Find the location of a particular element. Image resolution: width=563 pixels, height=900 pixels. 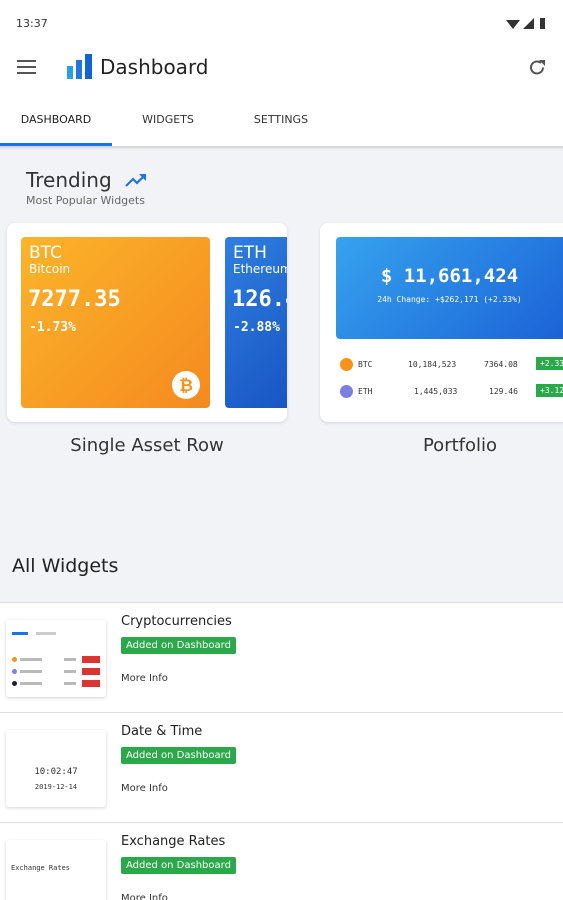

preview-text: 10:02:47 is located at coordinates (56, 772).